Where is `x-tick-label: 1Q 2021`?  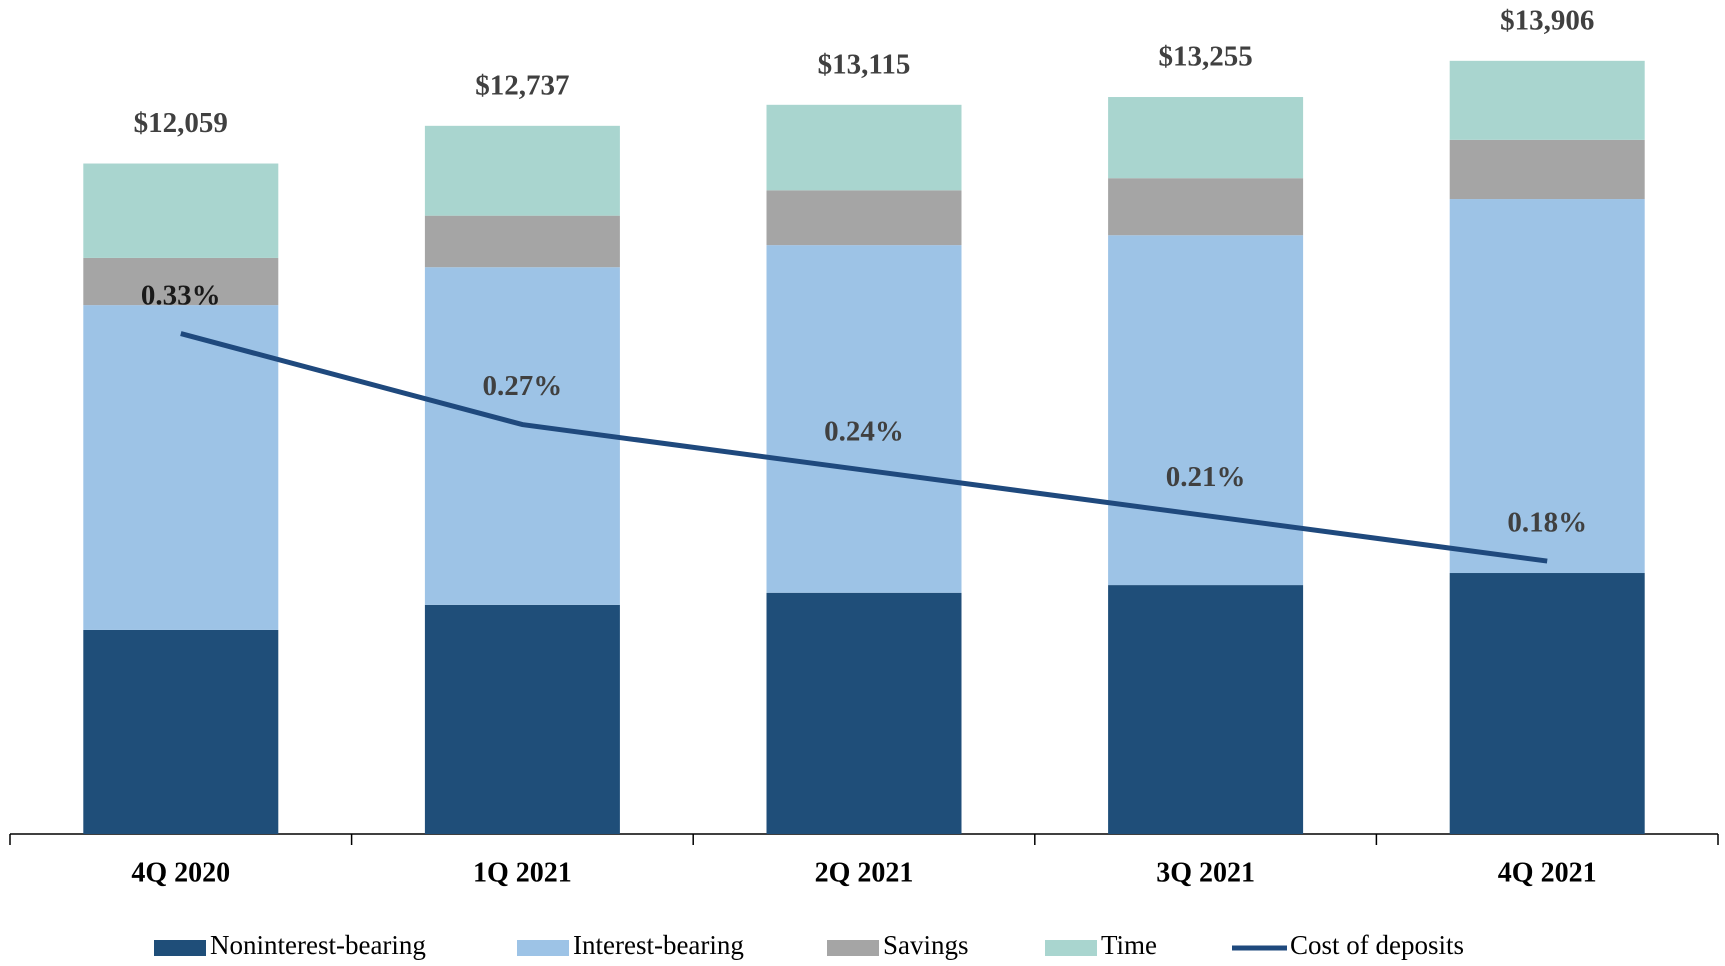 x-tick-label: 1Q 2021 is located at coordinates (522, 872).